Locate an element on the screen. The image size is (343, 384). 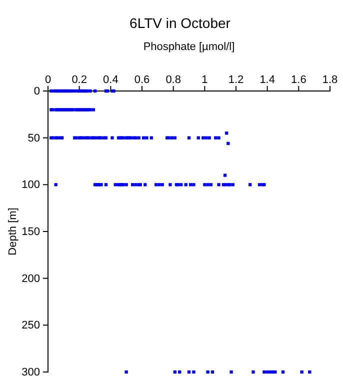
y-tick-label: 200 is located at coordinates (31, 278).